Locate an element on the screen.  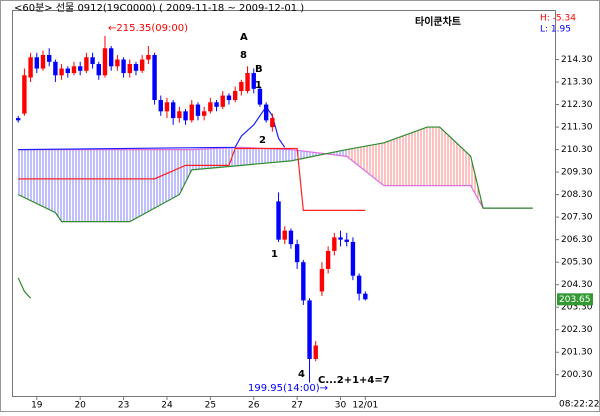
x-tick-label: 26 is located at coordinates (254, 406).